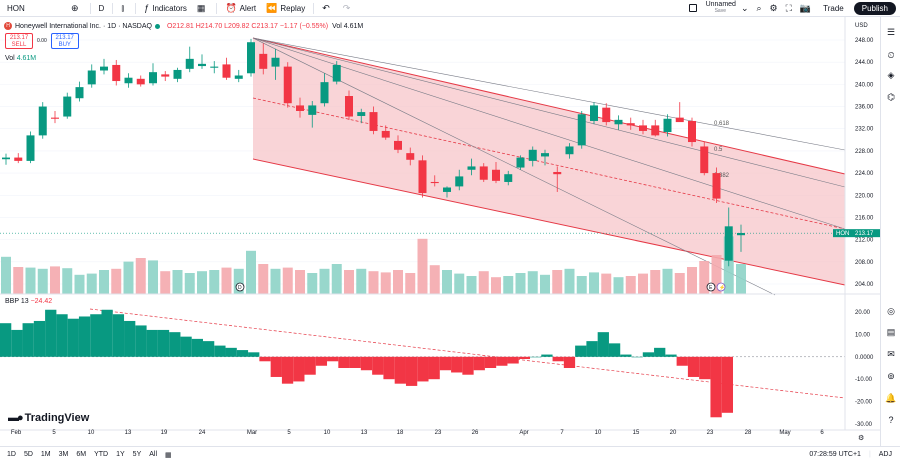 The width and height of the screenshot is (900, 462). Describe the element at coordinates (891, 354) in the screenshot. I see `ideas-icon: ✉` at that location.